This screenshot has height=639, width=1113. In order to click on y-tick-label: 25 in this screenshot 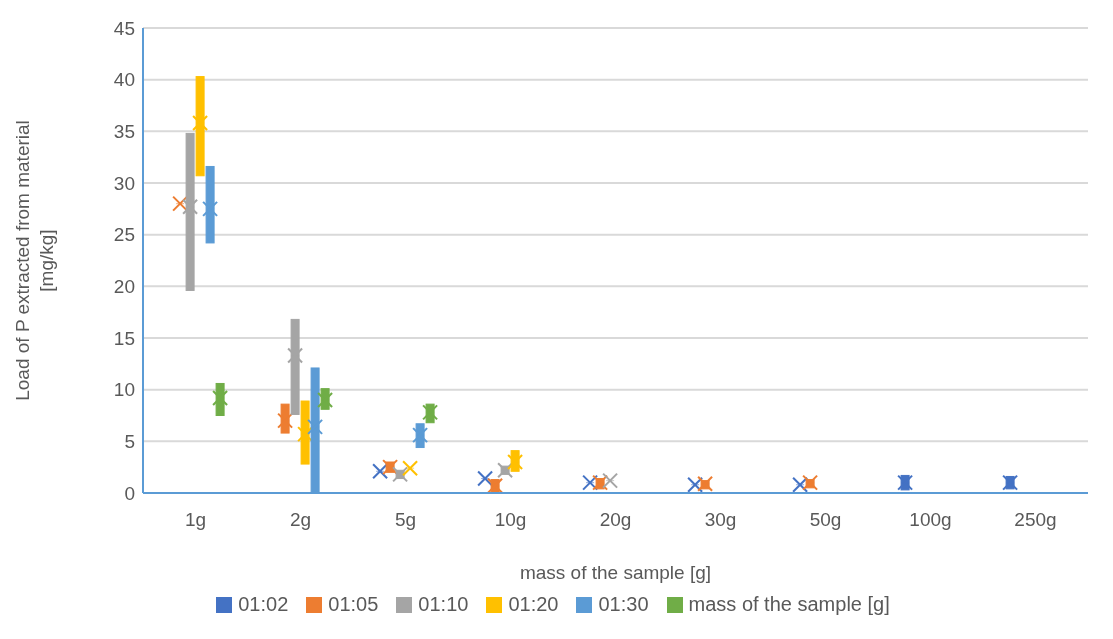, I will do `click(124, 235)`.